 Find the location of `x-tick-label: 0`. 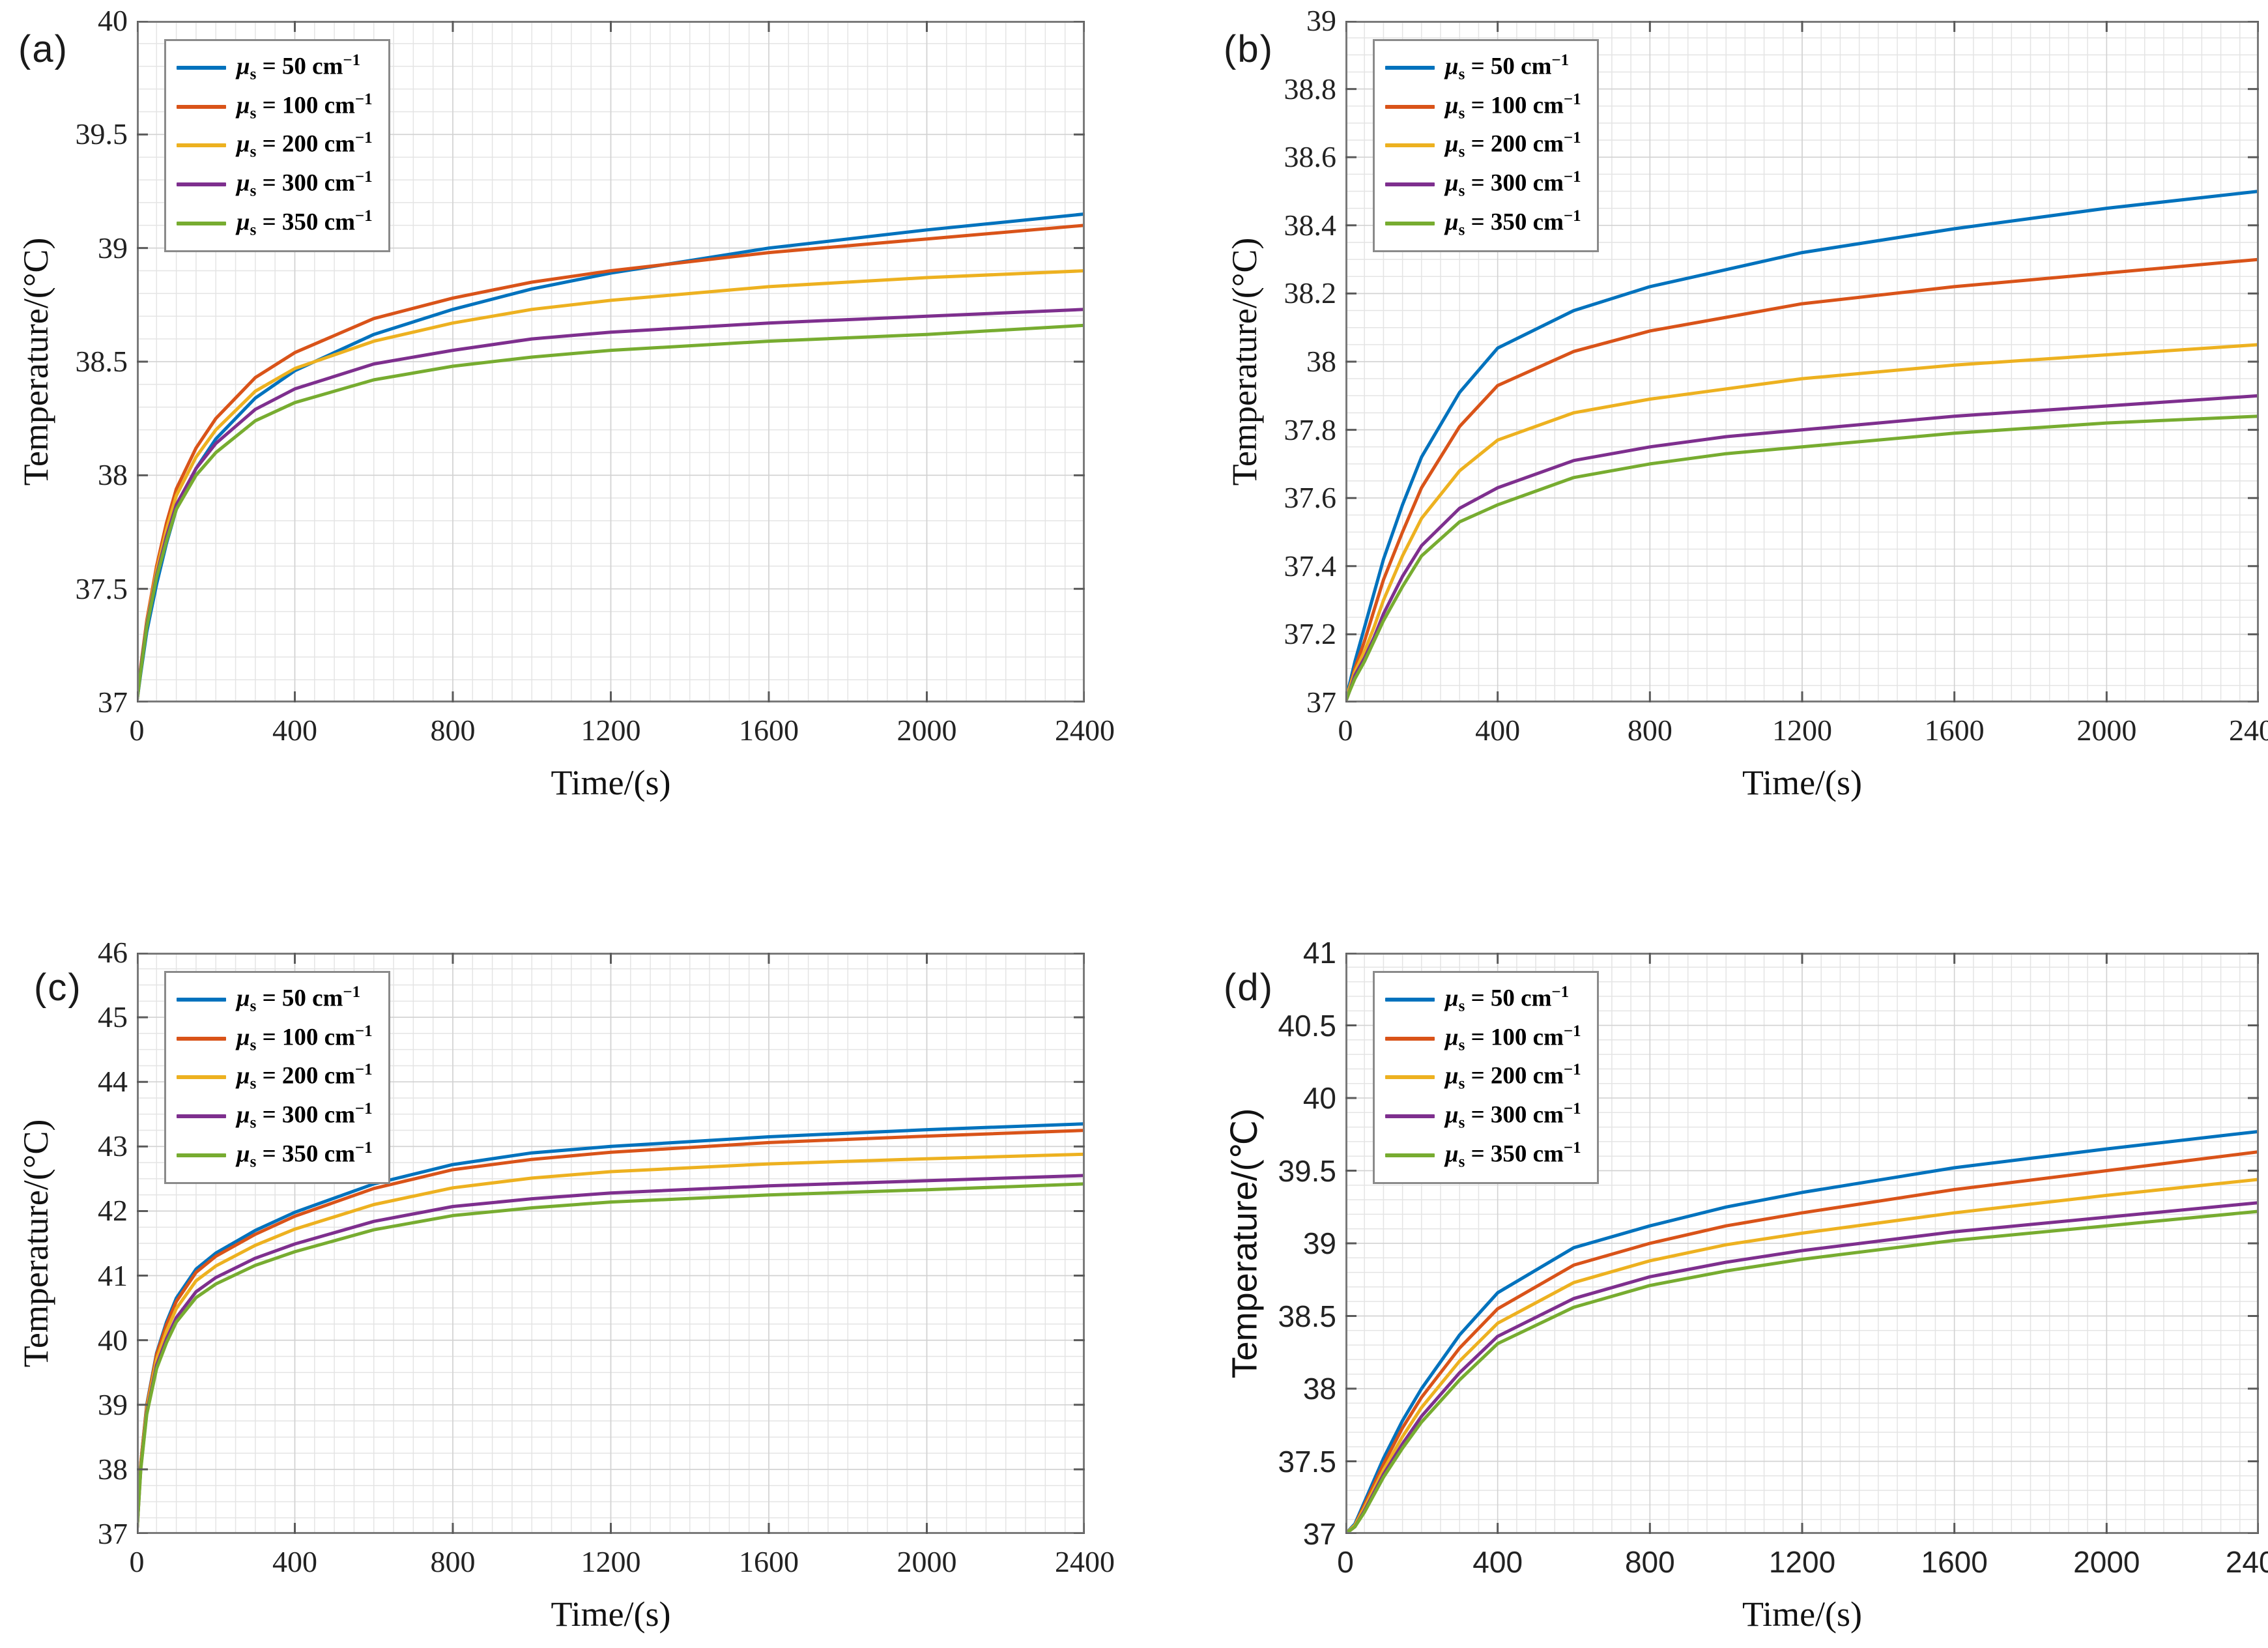

x-tick-label: 0 is located at coordinates (137, 730).